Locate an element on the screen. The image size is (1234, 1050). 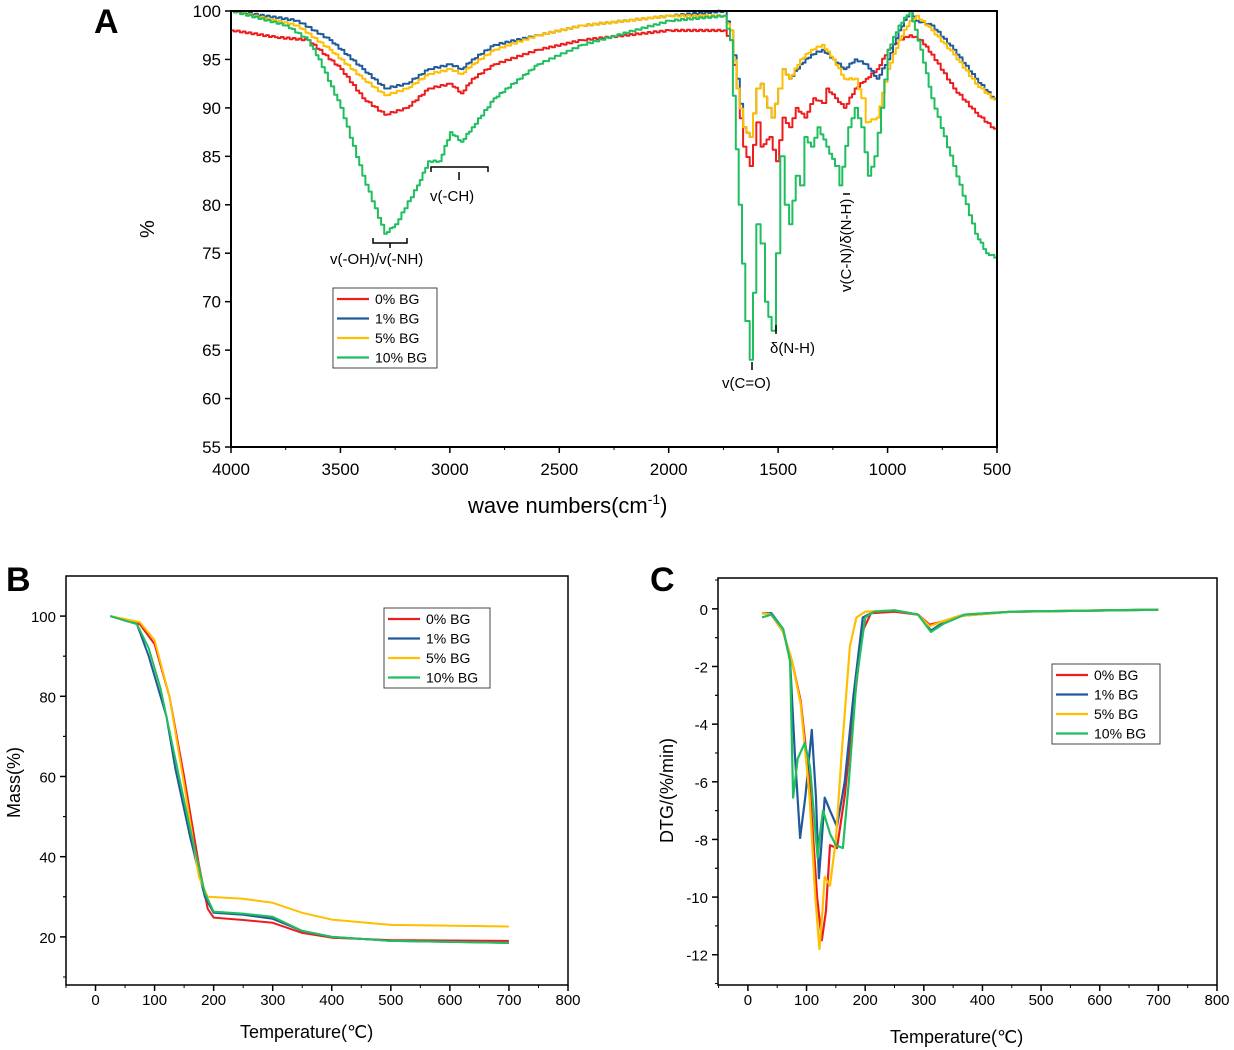
y-tick-label: 65 is located at coordinates (211, 350).